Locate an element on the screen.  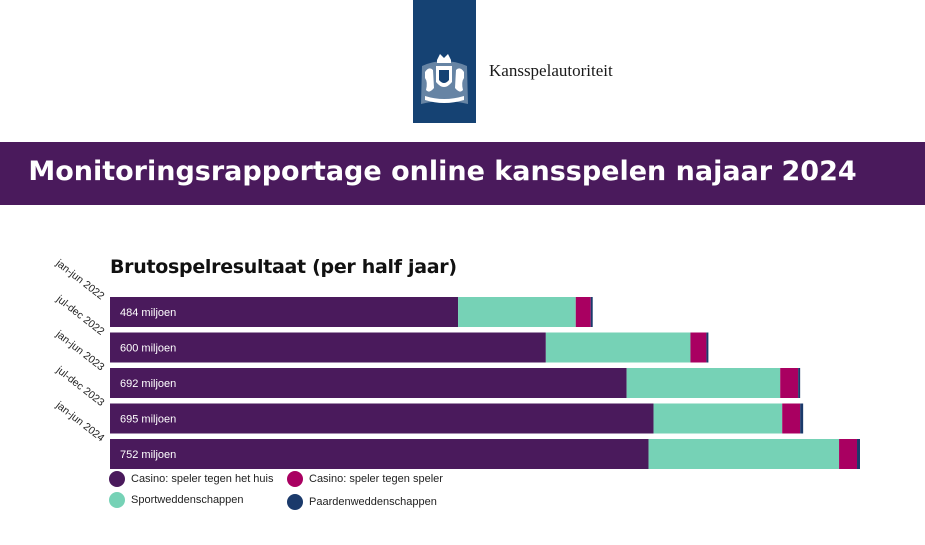
bar-total-label: 692 miljoen is located at coordinates (148, 384).